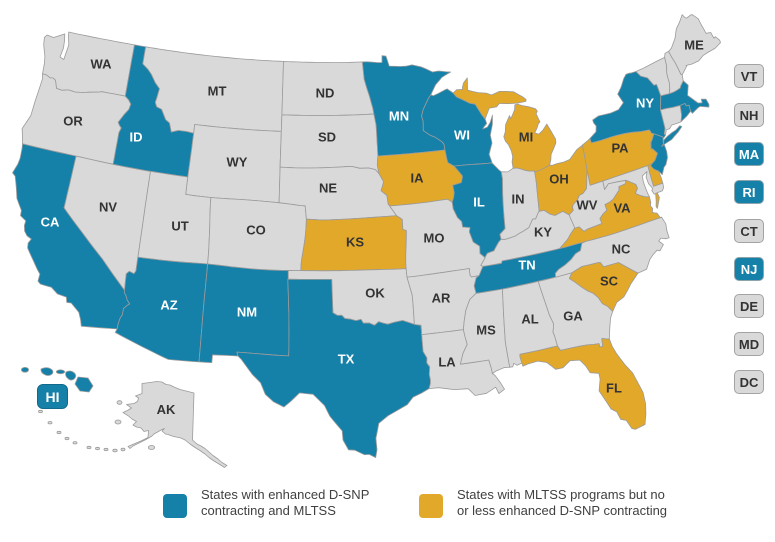 The image size is (775, 542). Describe the element at coordinates (622, 208) in the screenshot. I see `svg-text: VA` at that location.